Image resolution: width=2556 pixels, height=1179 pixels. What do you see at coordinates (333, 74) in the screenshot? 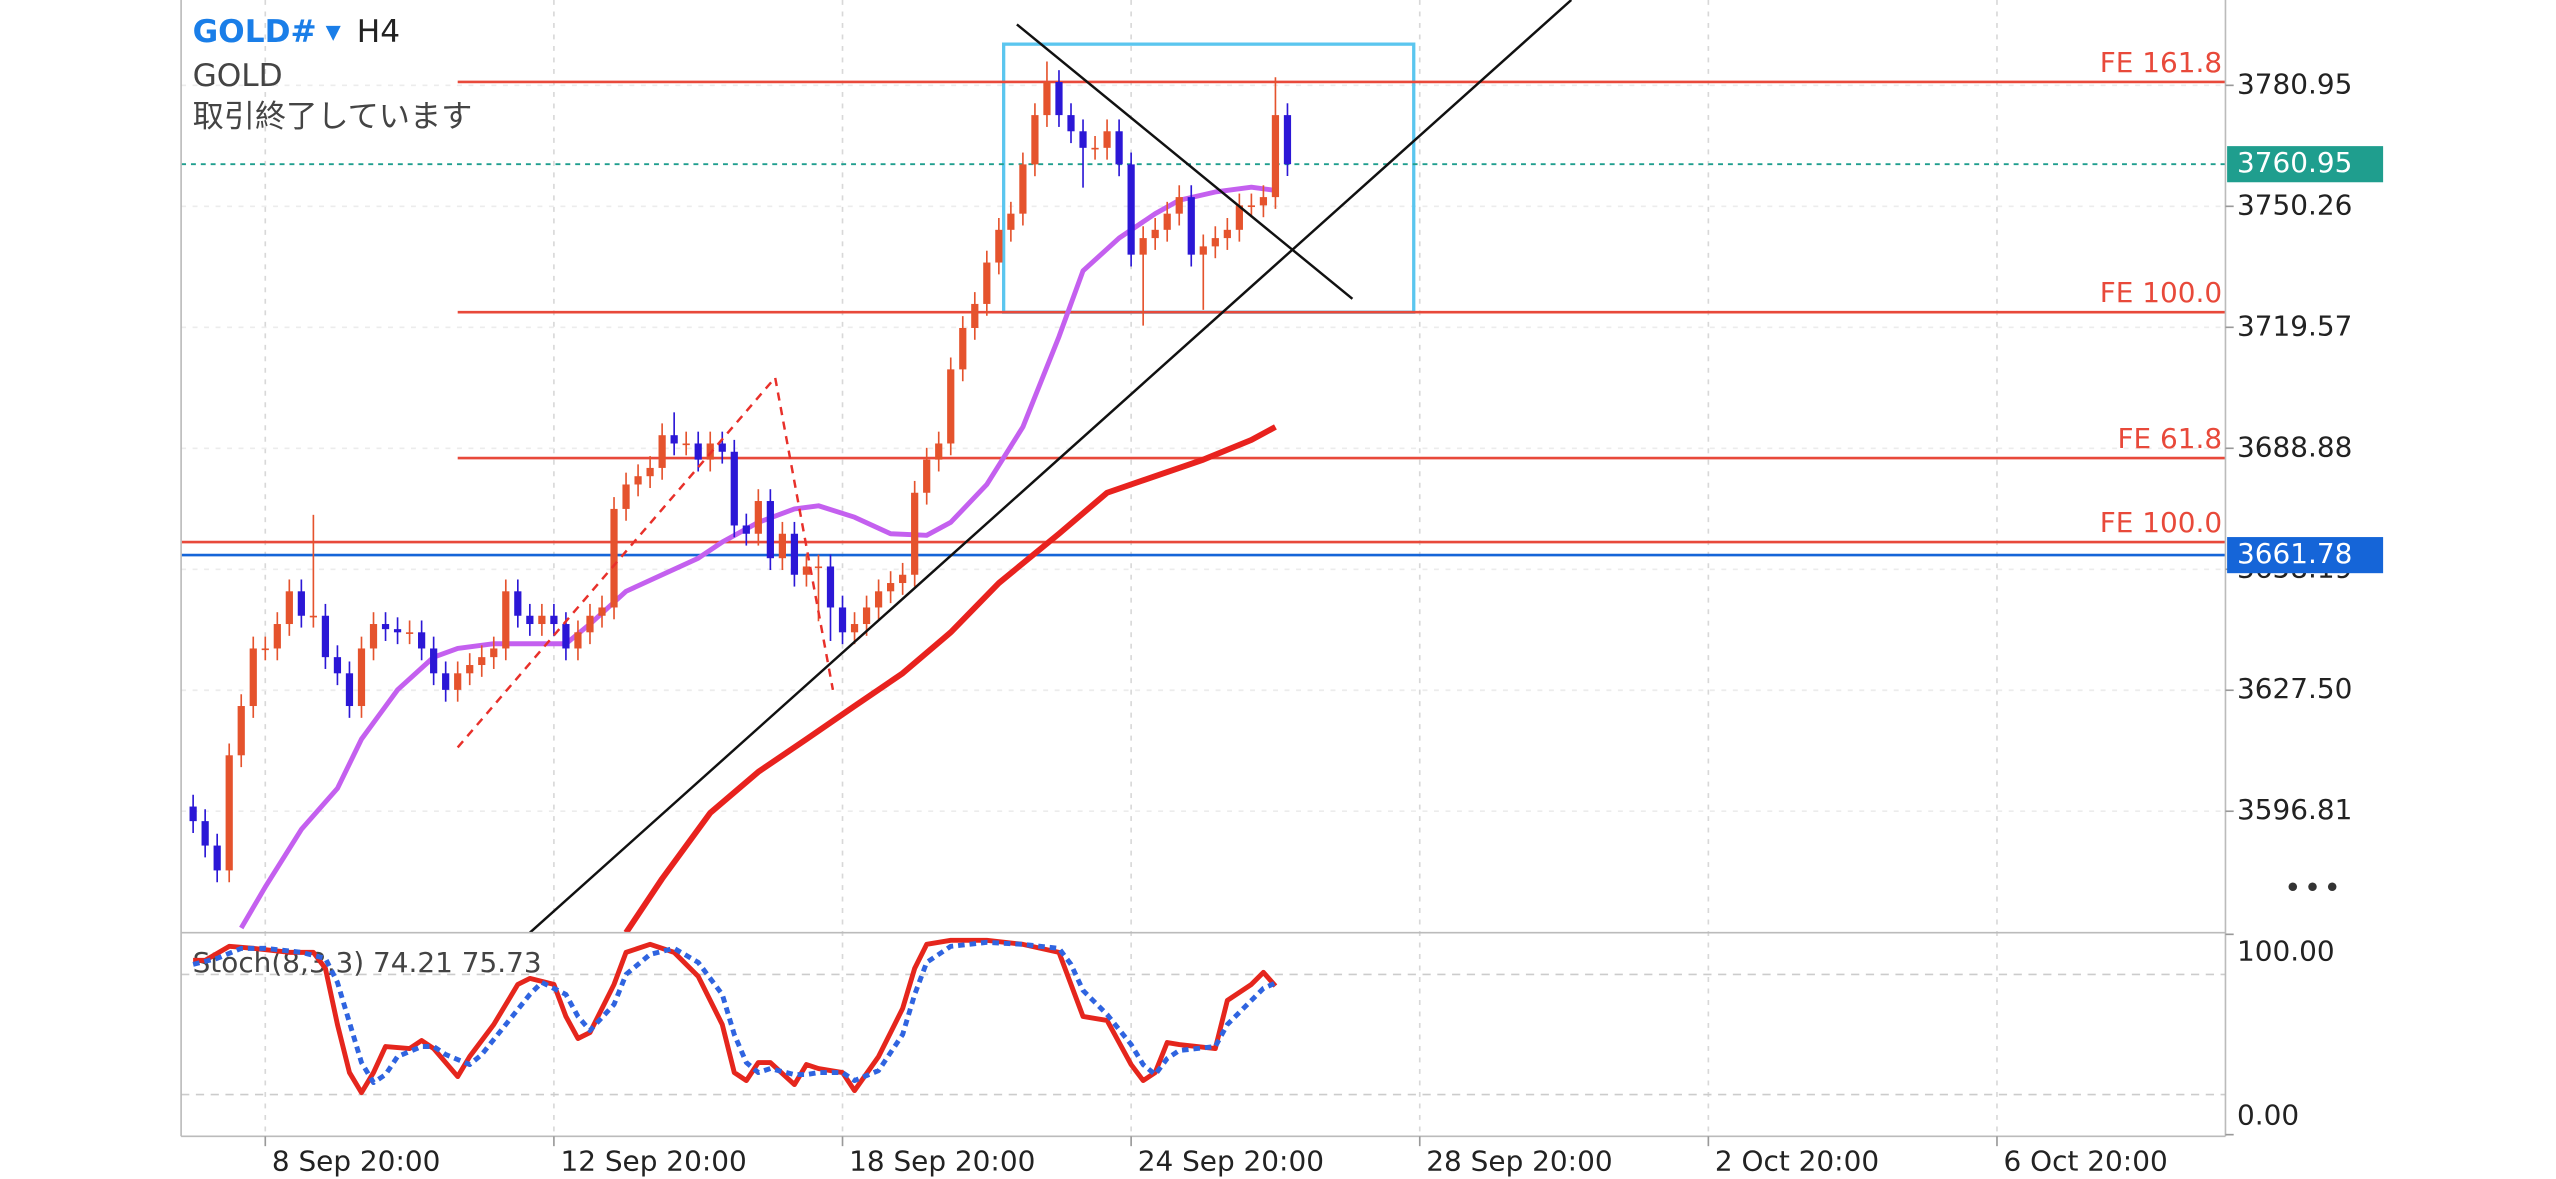
I see `labels: GOLD# ▼ H4 GOLD 取引終了しています` at bounding box center [333, 74].